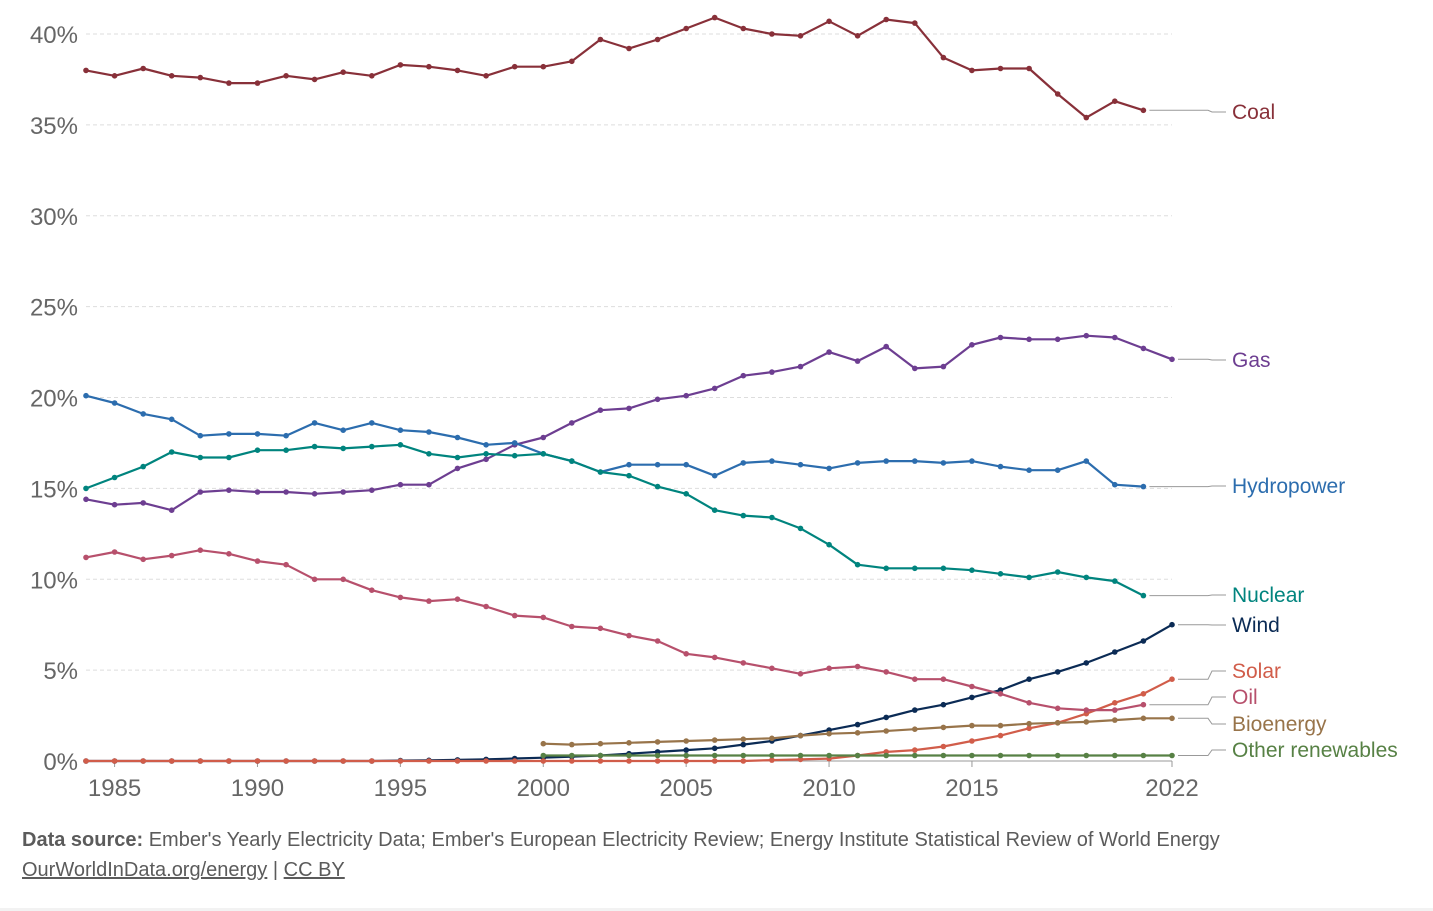 The height and width of the screenshot is (911, 1433). Describe the element at coordinates (54, 126) in the screenshot. I see `y-tick-label: 35%` at that location.